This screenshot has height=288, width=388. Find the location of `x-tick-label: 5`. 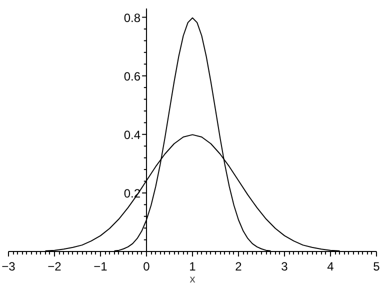

x-tick-label: 5 is located at coordinates (376, 267).